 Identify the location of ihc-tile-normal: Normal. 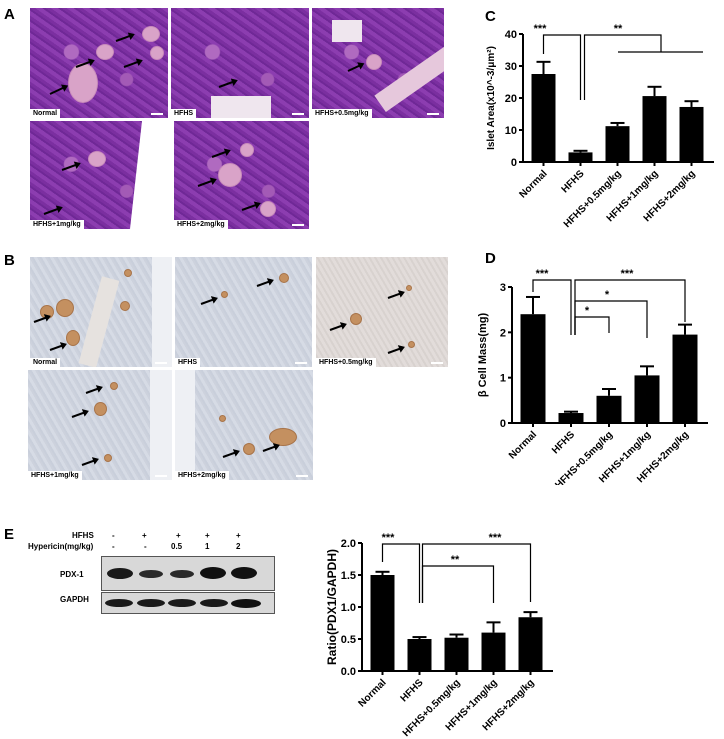
(101, 312).